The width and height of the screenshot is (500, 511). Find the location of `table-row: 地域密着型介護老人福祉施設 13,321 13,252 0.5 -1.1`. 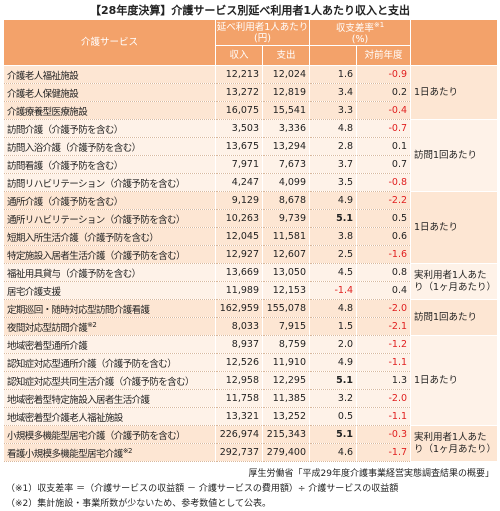

table-row: 地域密着型介護老人福祉施設 13,321 13,252 0.5 -1.1 is located at coordinates (250, 417).